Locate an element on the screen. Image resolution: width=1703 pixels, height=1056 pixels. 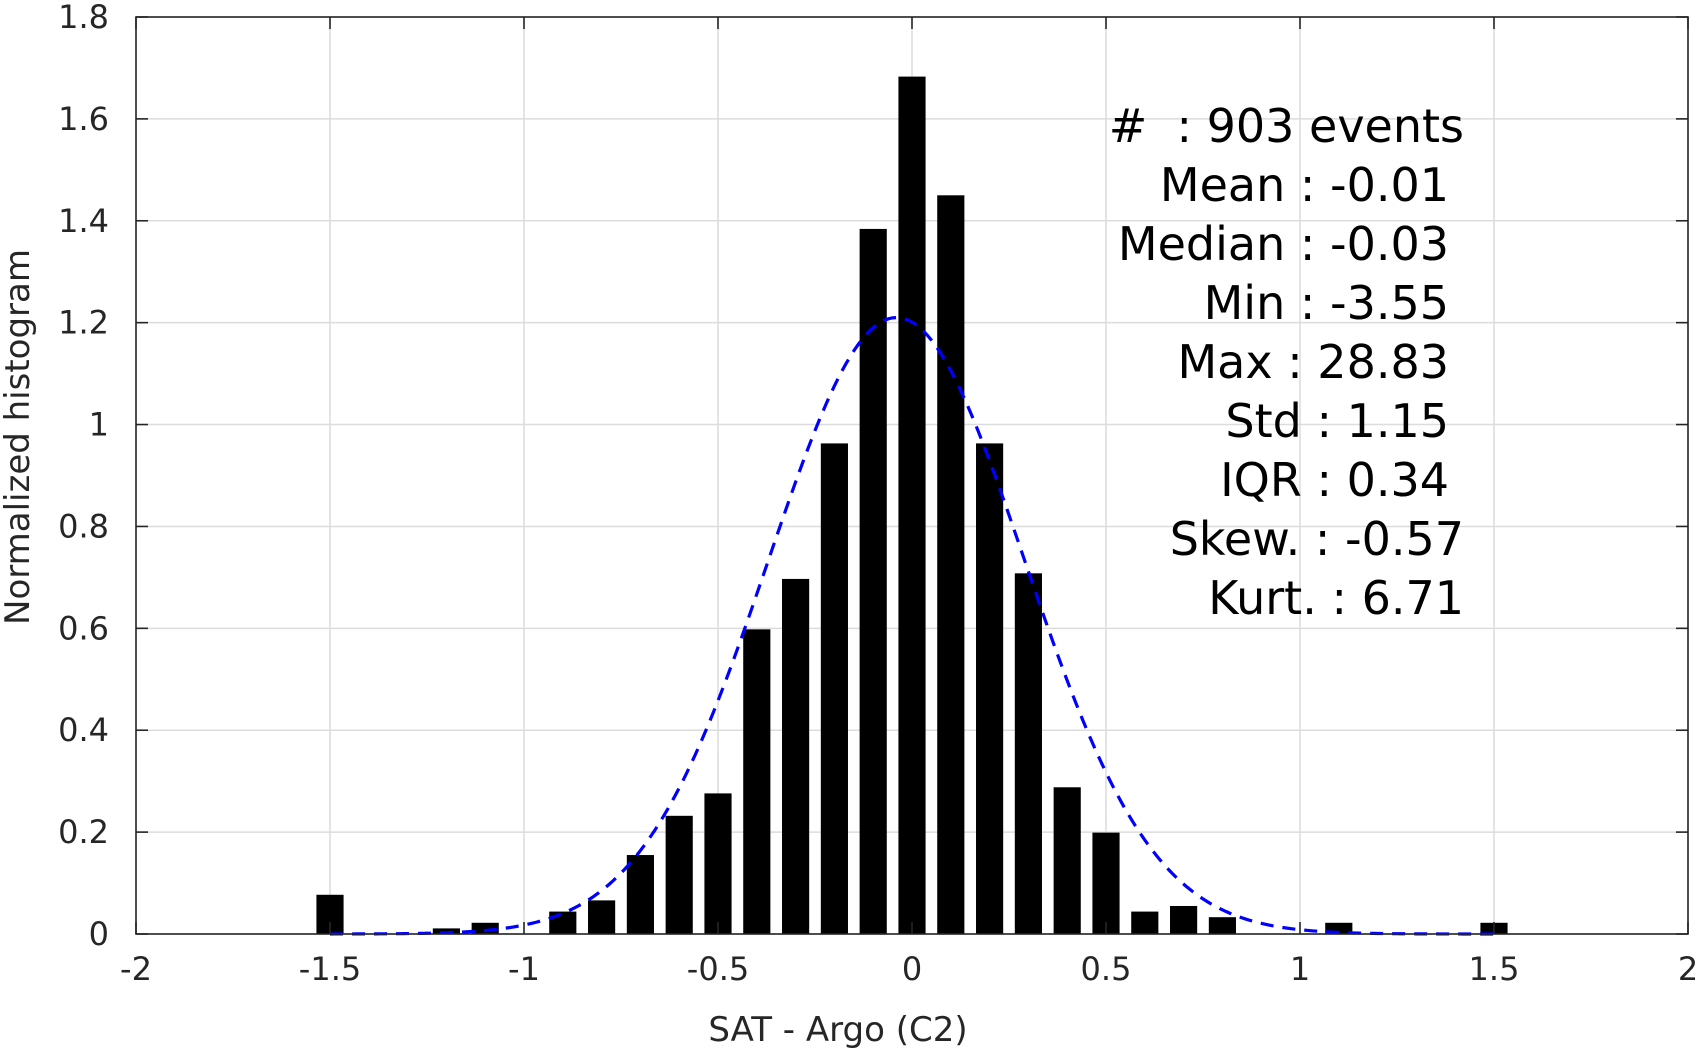
x-tick-label-3: -0.5 is located at coordinates (718, 969).